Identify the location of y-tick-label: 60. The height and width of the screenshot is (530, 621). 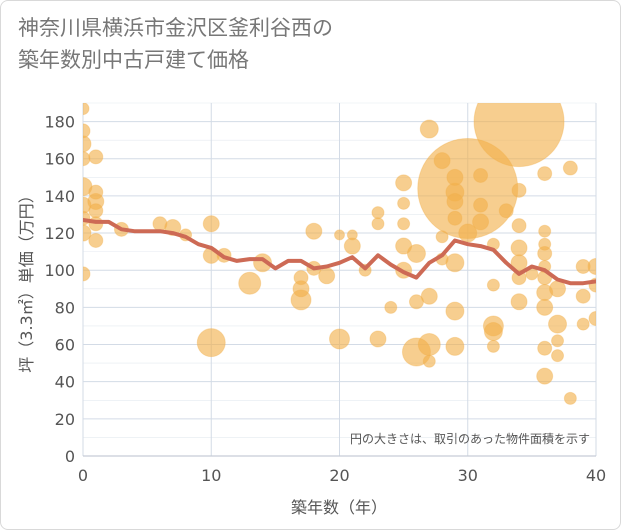
(65, 345).